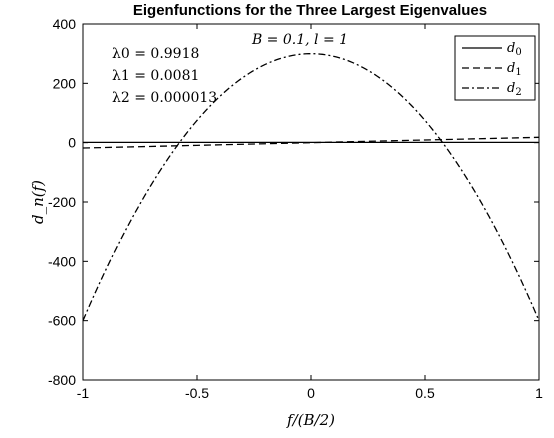 This screenshot has height=438, width=554. I want to click on params-annotation: B = 0.1, l = 1, so click(299, 40).